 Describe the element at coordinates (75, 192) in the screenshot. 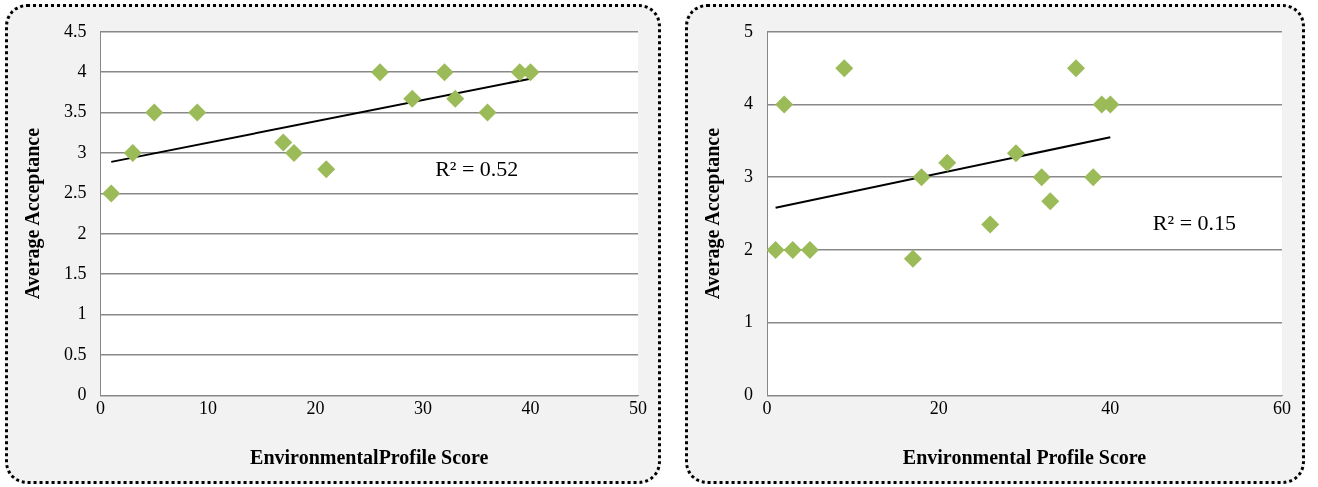

I see `y-tick-label: 2.5` at that location.